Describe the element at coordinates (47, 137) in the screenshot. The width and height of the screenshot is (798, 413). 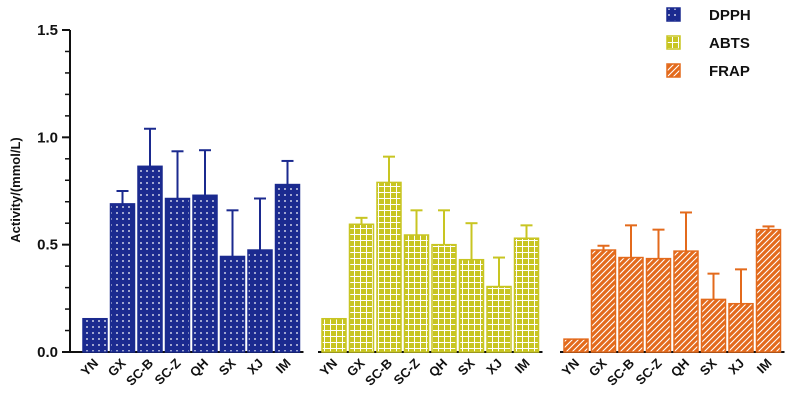
I see `y-tick-label: 1.0` at that location.